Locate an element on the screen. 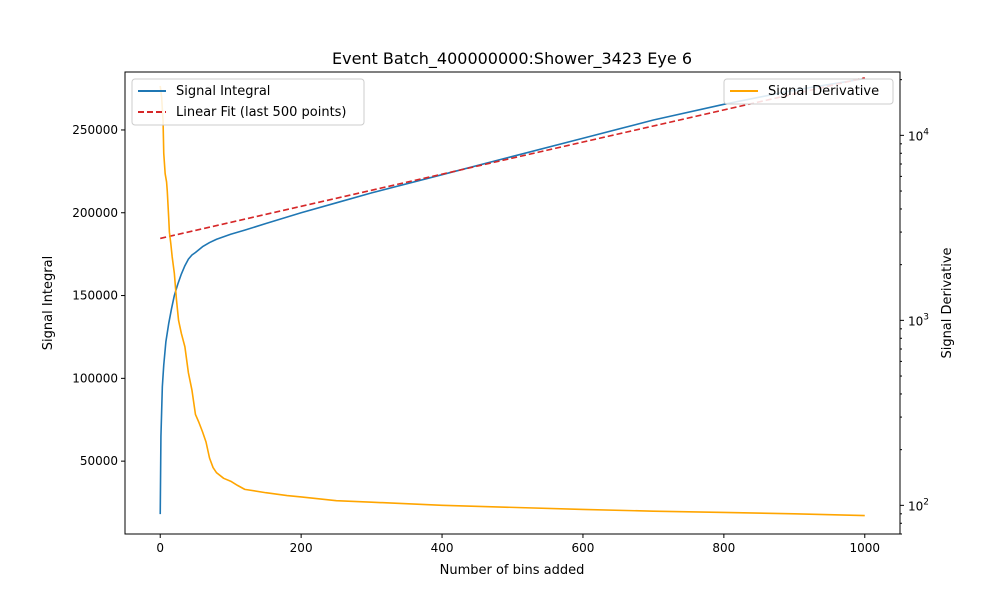 The height and width of the screenshot is (600, 1000). legend-label-signal-integral: Signal Integral is located at coordinates (223, 91).